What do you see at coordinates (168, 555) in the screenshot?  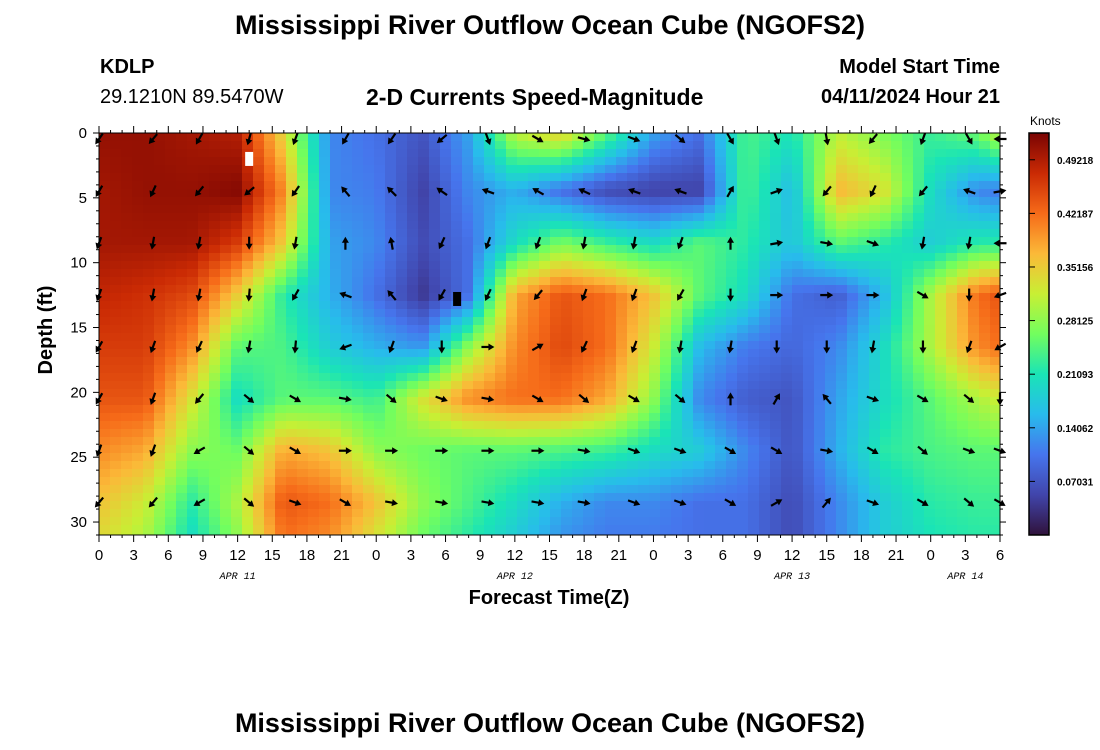 I see `x-tick-label: 6` at bounding box center [168, 555].